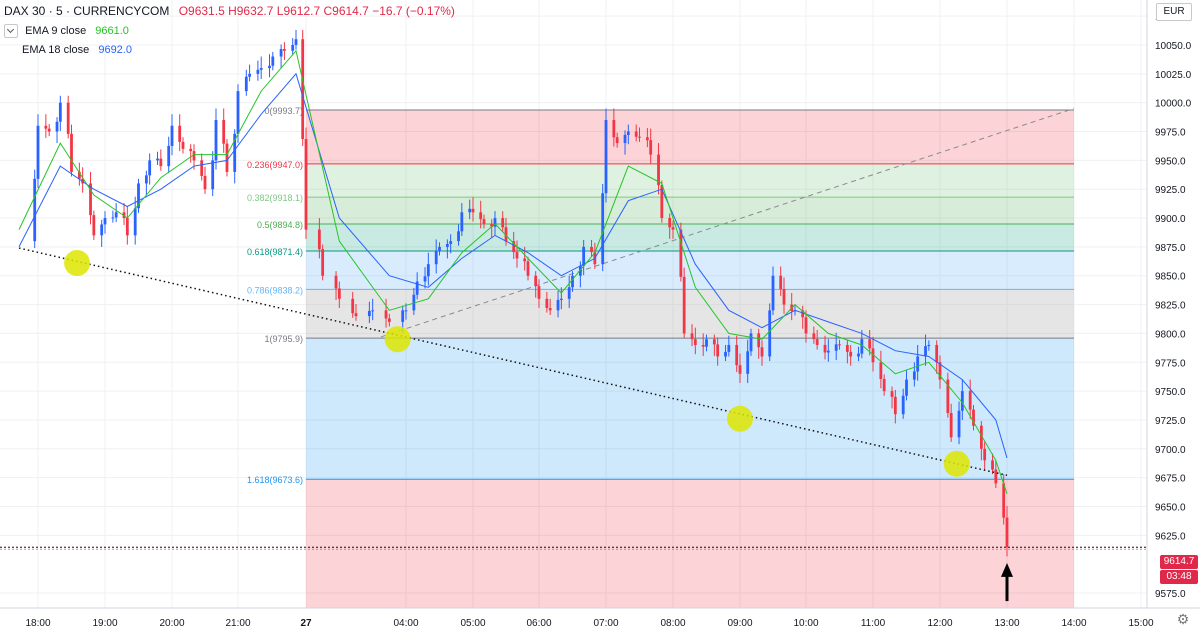 The image size is (1200, 632). I want to click on last-price-tag: 9614.7, so click(1179, 562).